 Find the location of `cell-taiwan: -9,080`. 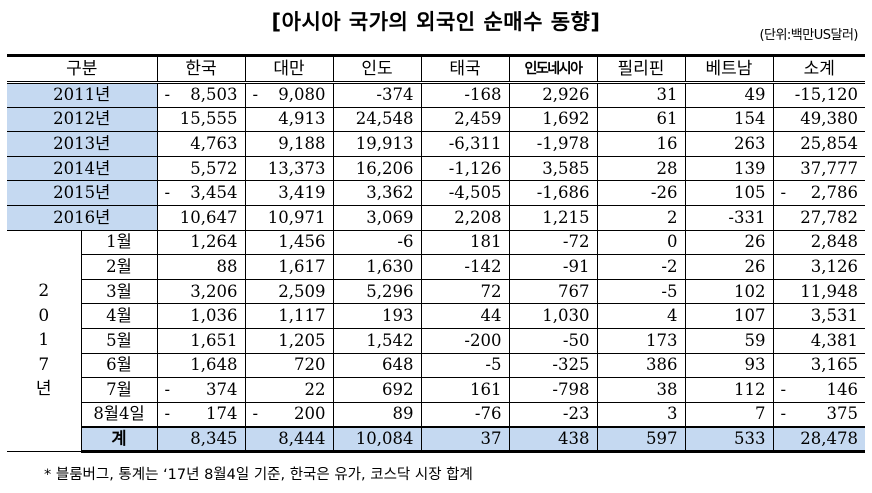

cell-taiwan: -9,080 is located at coordinates (289, 95).